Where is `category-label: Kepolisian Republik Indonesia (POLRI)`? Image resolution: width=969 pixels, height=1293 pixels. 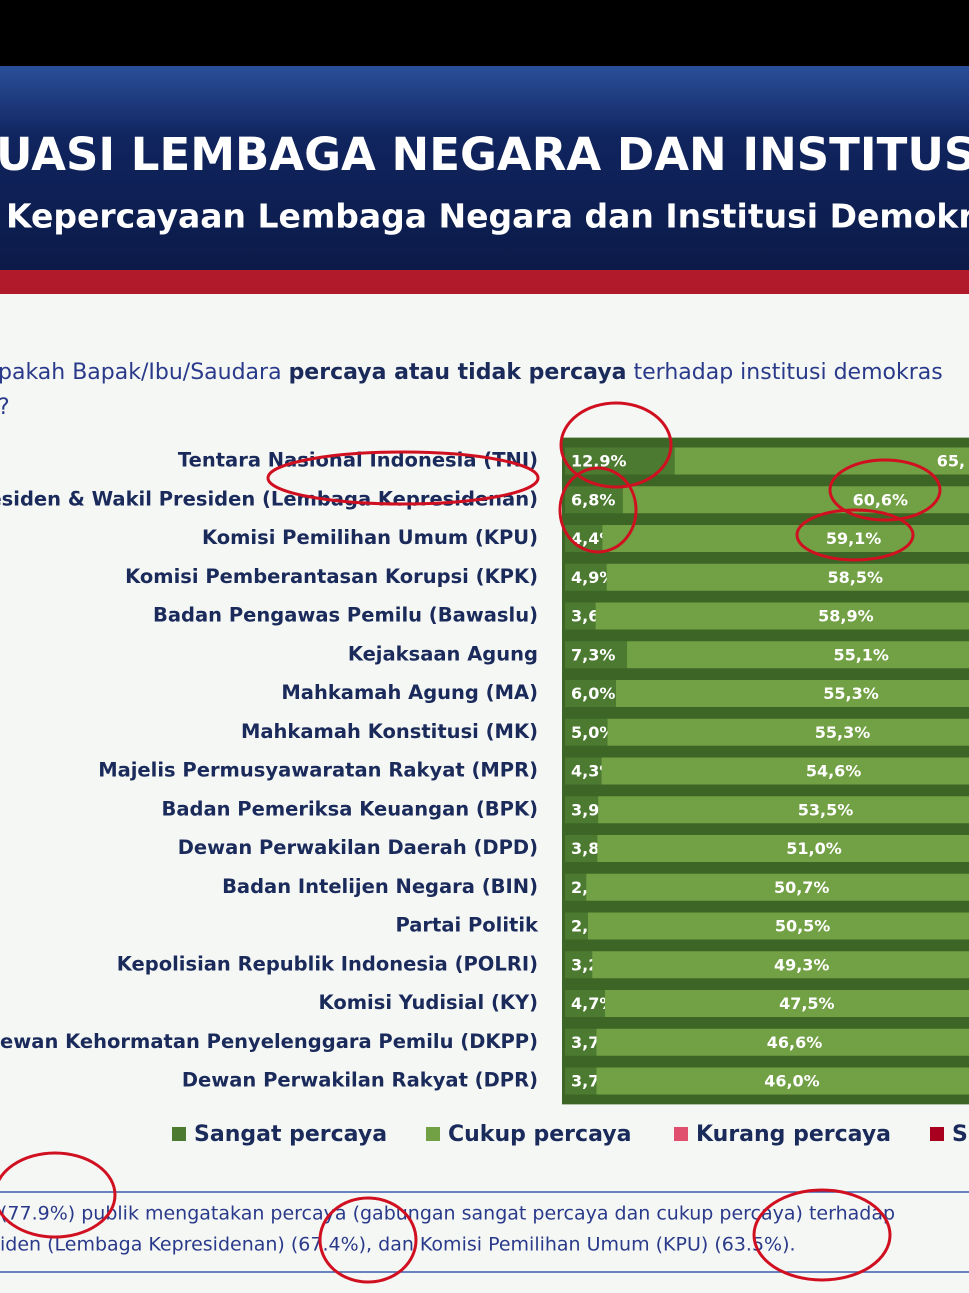
category-label: Kepolisian Republik Indonesia (POLRI) is located at coordinates (327, 963).